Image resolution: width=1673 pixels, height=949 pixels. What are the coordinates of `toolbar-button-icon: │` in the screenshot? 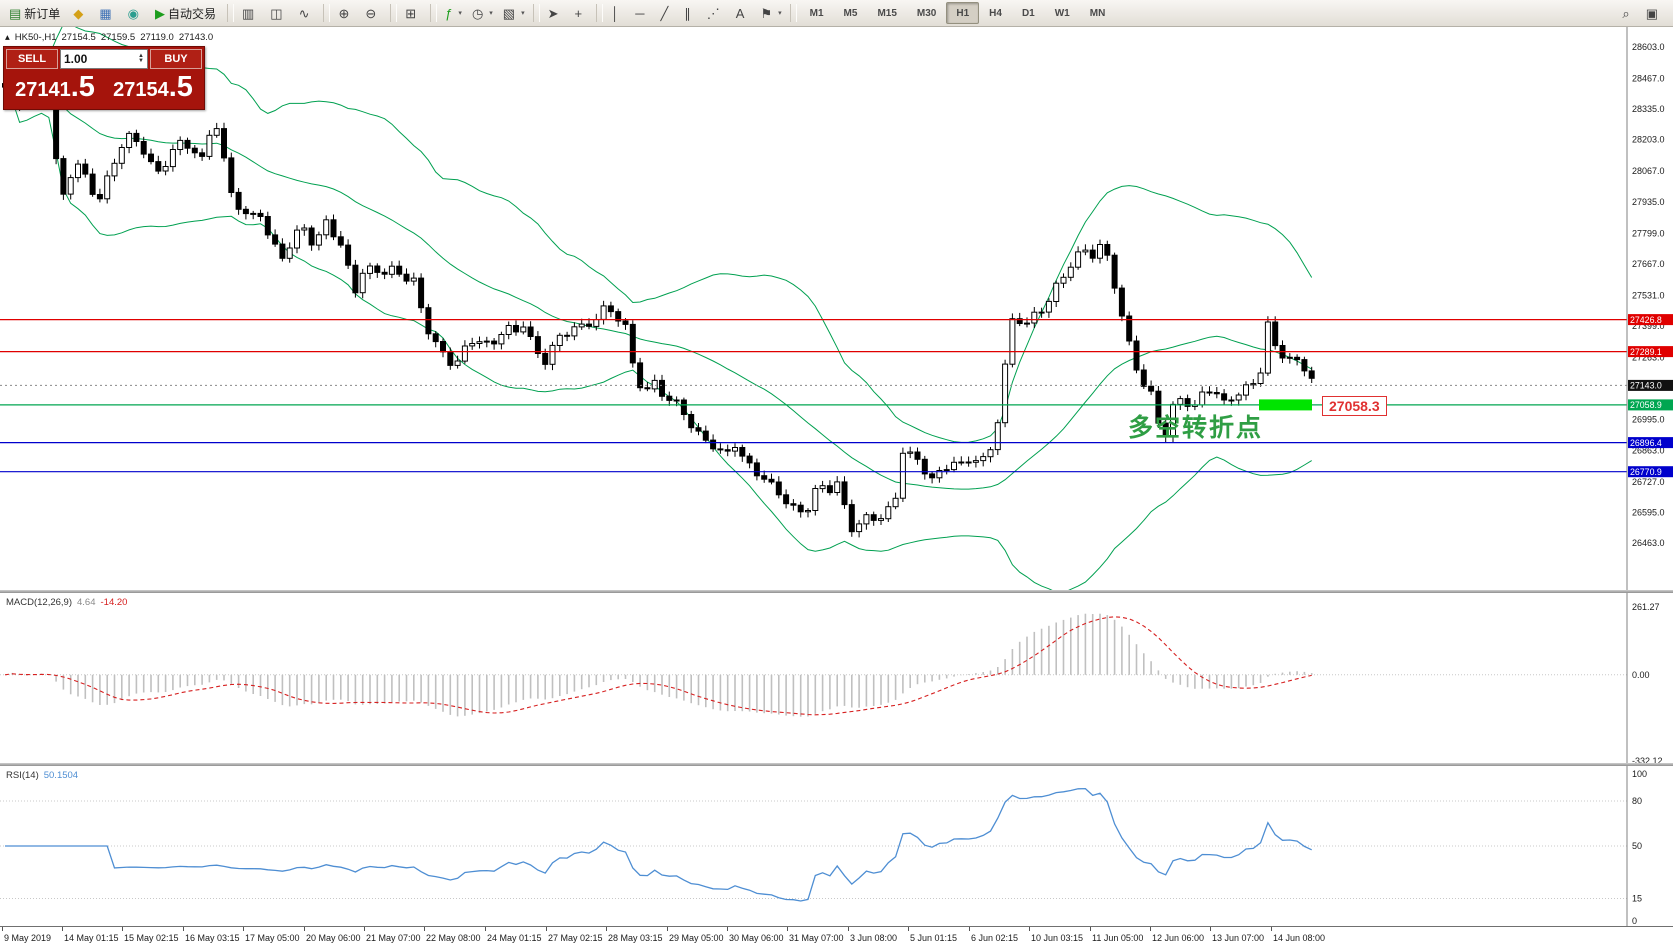 It's located at (615, 13).